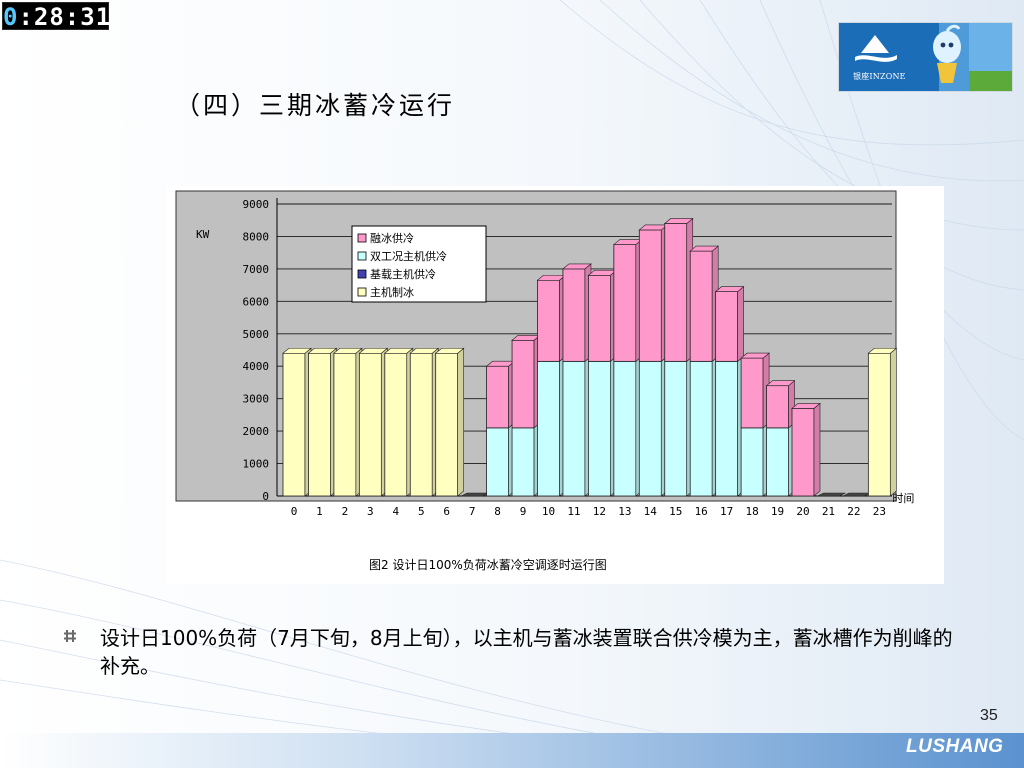  I want to click on y-tick-label: 4000, so click(256, 366).